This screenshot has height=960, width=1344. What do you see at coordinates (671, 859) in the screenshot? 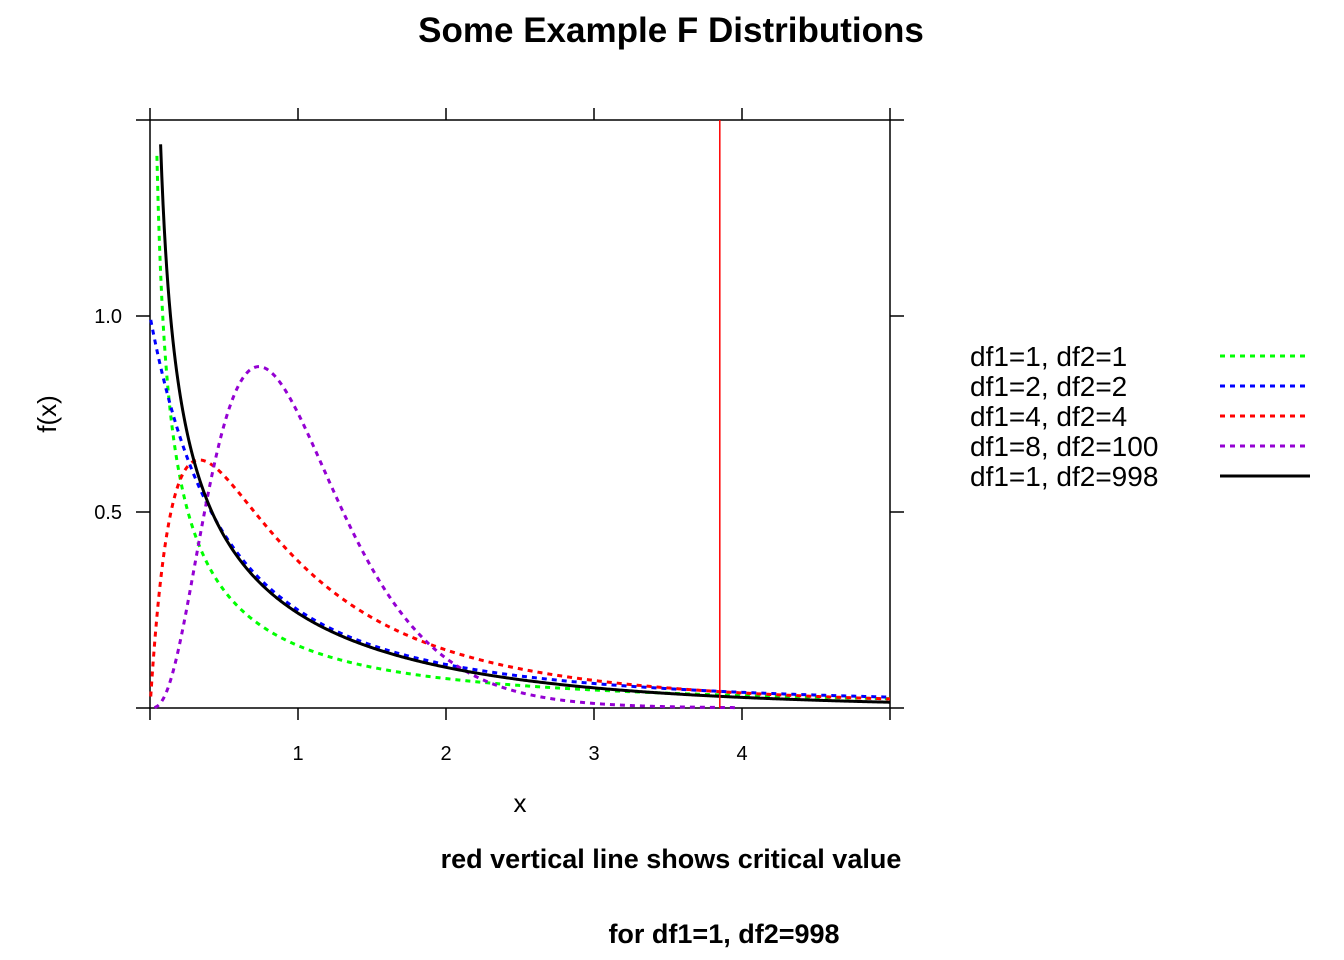
I see `caption-line-1: red vertical line shows critical value` at bounding box center [671, 859].